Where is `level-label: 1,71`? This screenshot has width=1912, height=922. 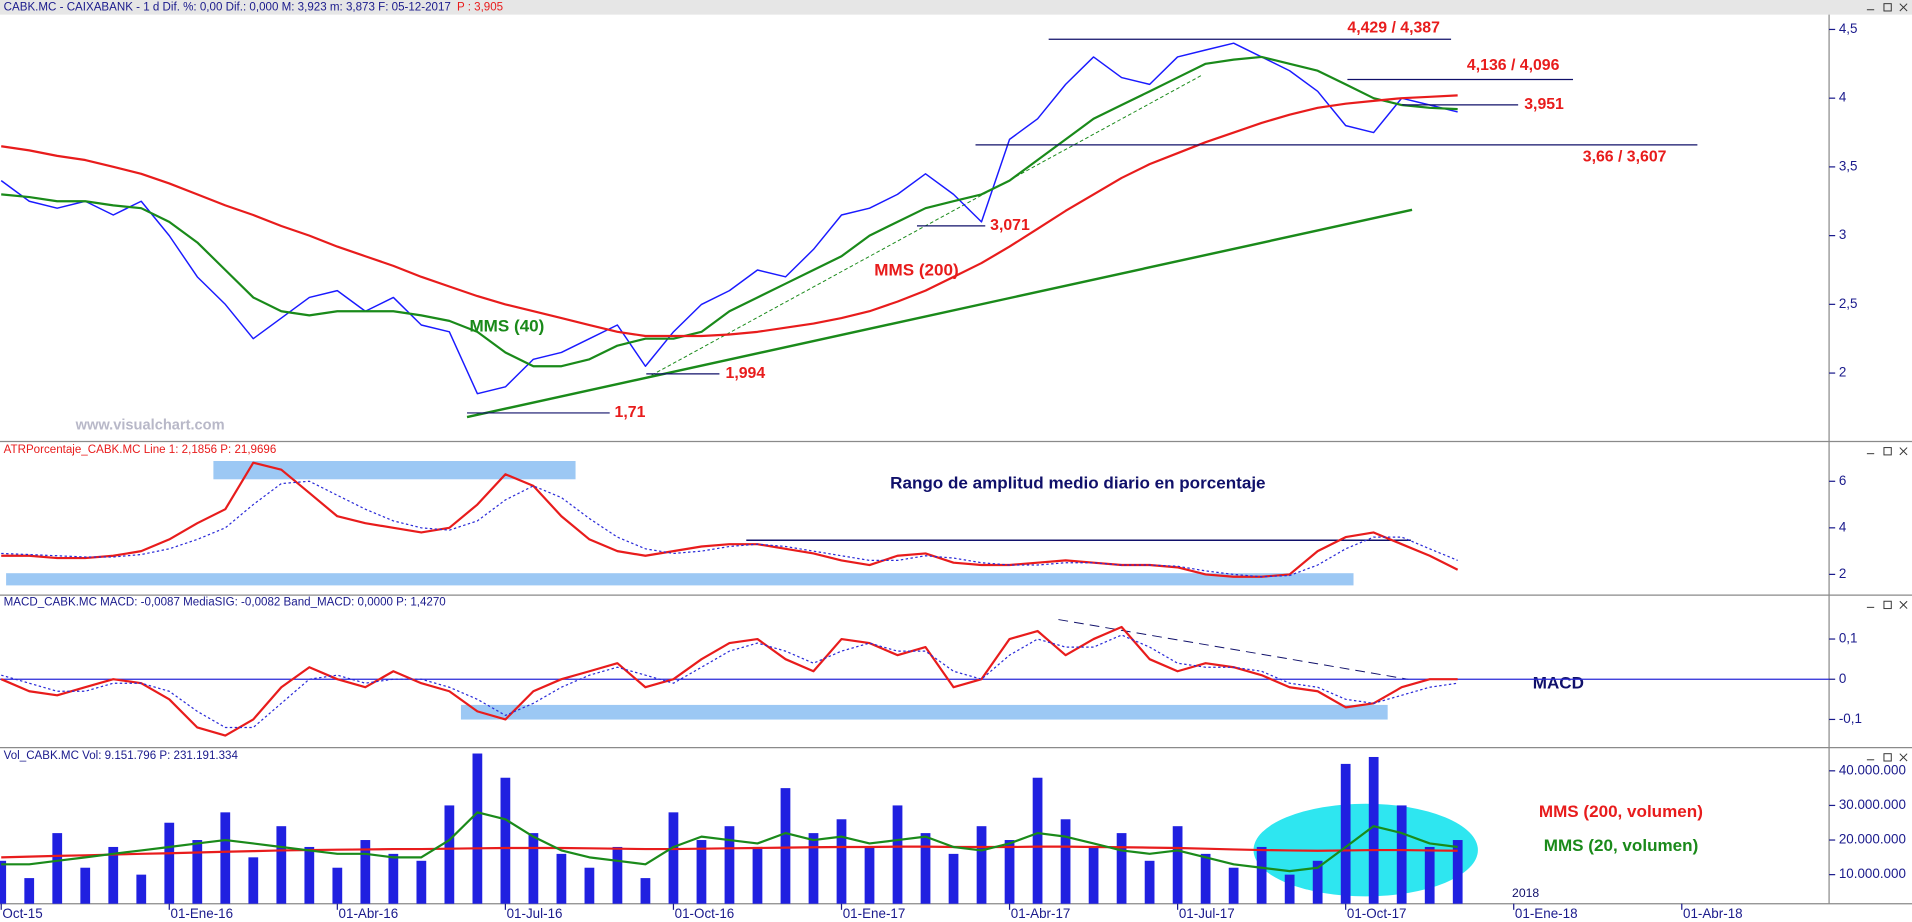
level-label: 1,71 is located at coordinates (630, 412).